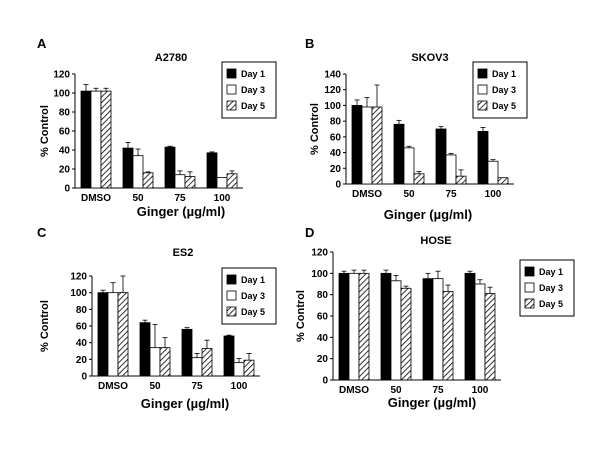  I want to click on panel-title: ES2, so click(183, 253).